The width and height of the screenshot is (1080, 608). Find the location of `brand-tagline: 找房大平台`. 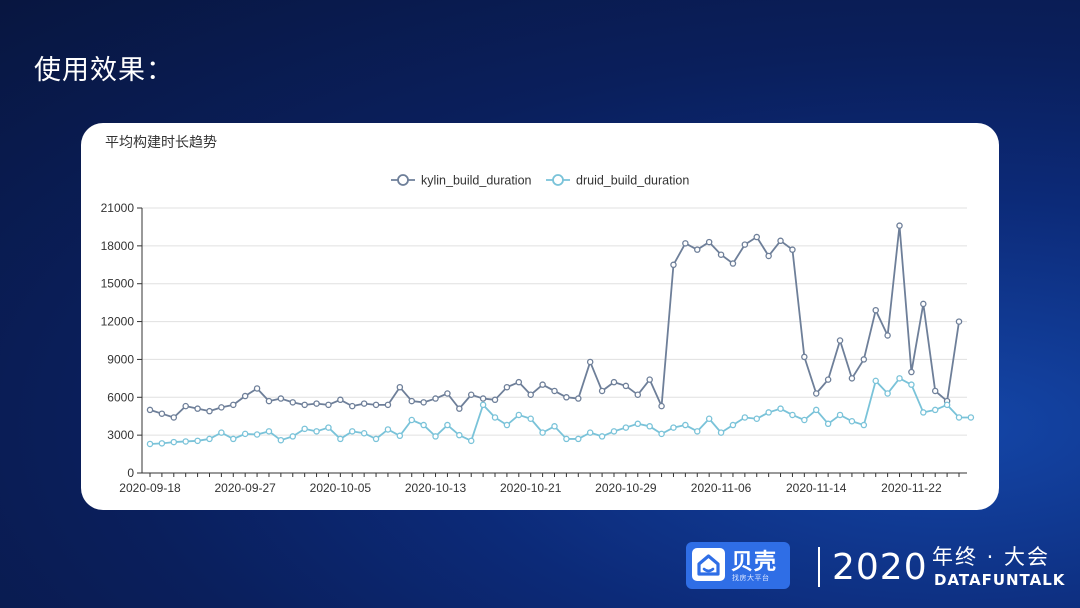

brand-tagline: 找房大平台 is located at coordinates (751, 578).